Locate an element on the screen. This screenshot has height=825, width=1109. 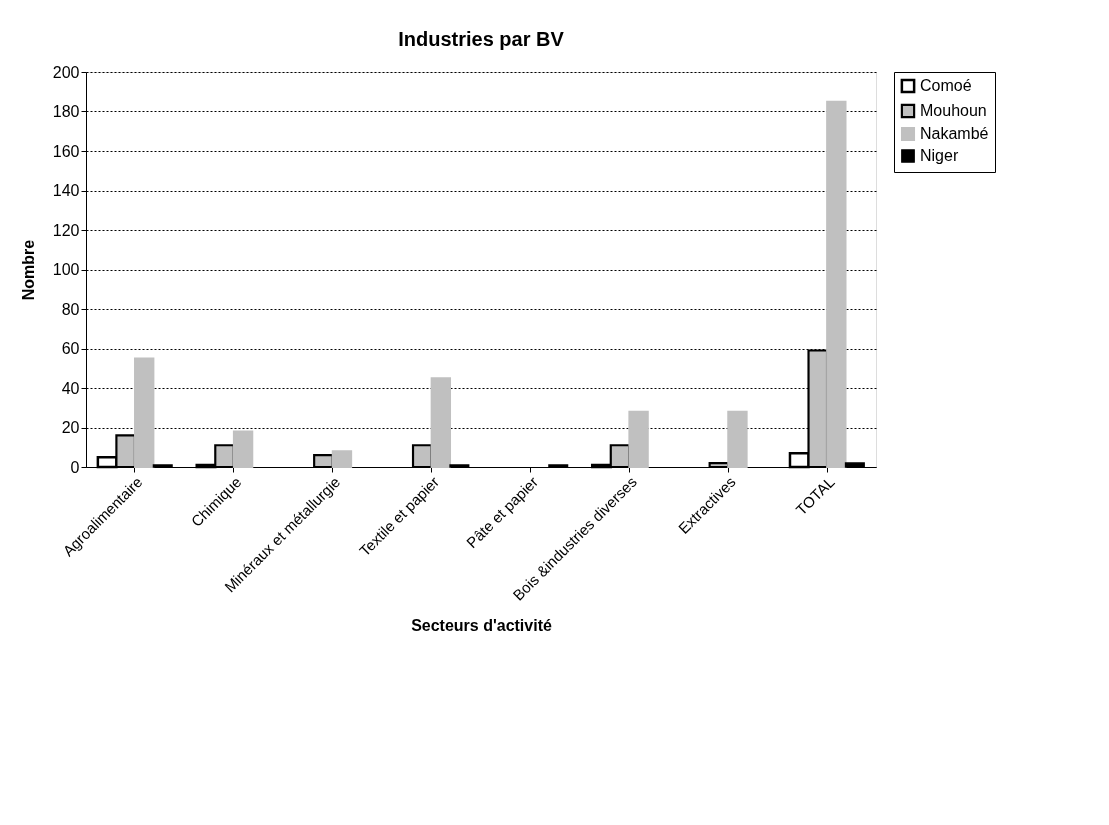
y-tick-label: 160 is located at coordinates (66, 151).